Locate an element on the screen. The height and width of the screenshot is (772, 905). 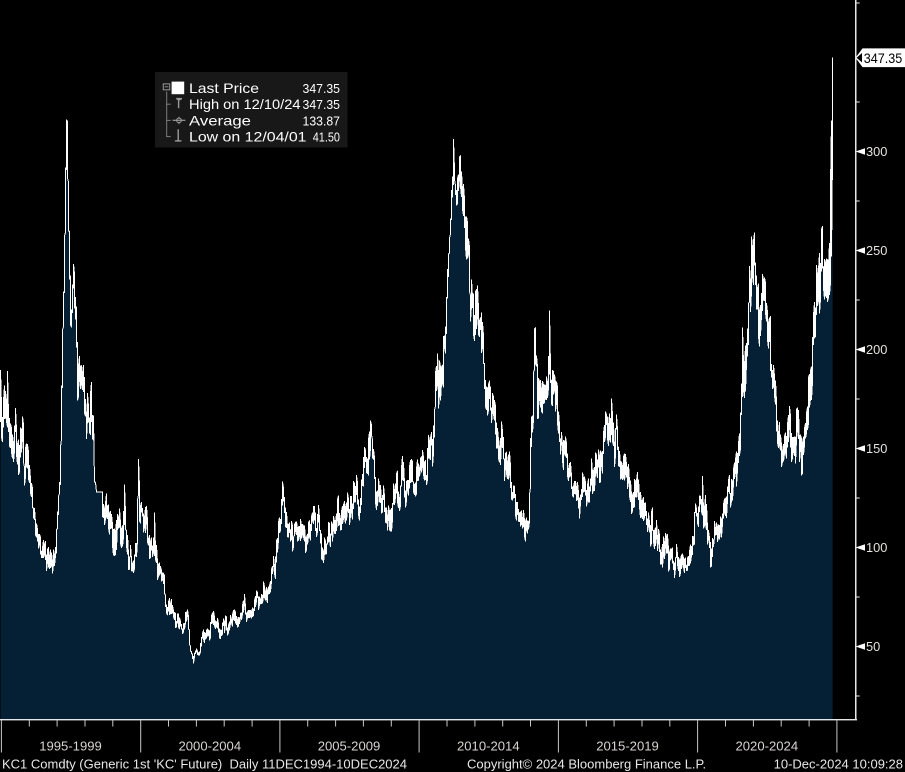
svg-text: 2005-2009 is located at coordinates (349, 746).